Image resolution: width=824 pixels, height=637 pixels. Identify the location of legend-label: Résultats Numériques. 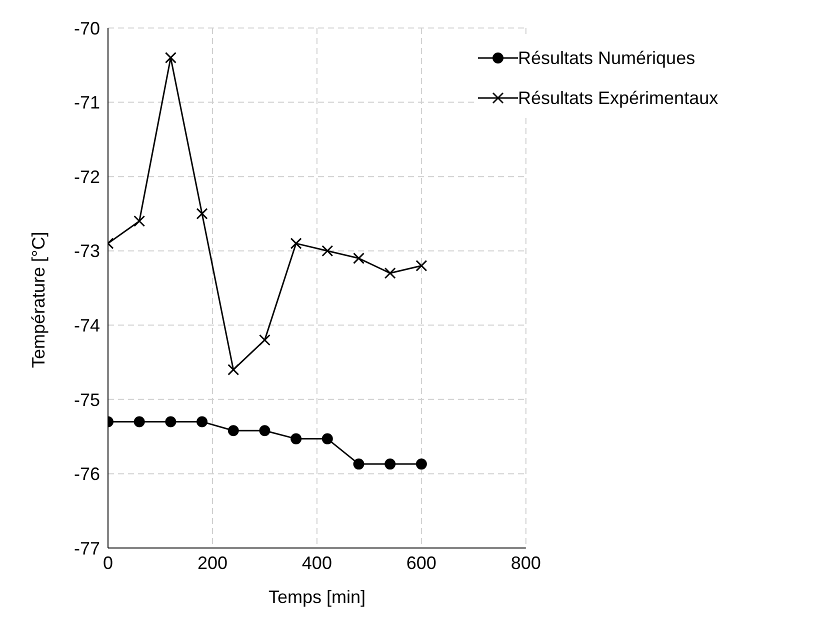
(607, 58).